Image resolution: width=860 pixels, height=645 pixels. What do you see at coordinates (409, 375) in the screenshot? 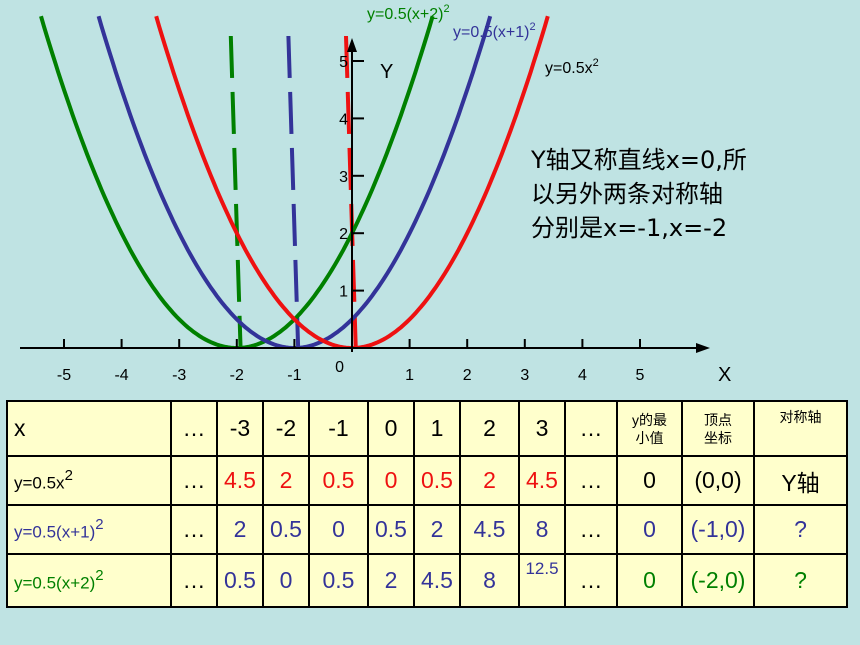
I see `x-tick-label: 1` at bounding box center [409, 375].